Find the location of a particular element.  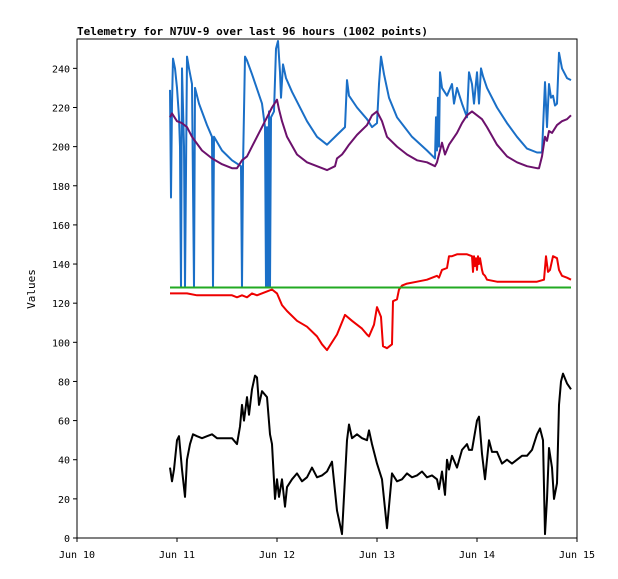

y-tick-label: 120 is located at coordinates (61, 304).